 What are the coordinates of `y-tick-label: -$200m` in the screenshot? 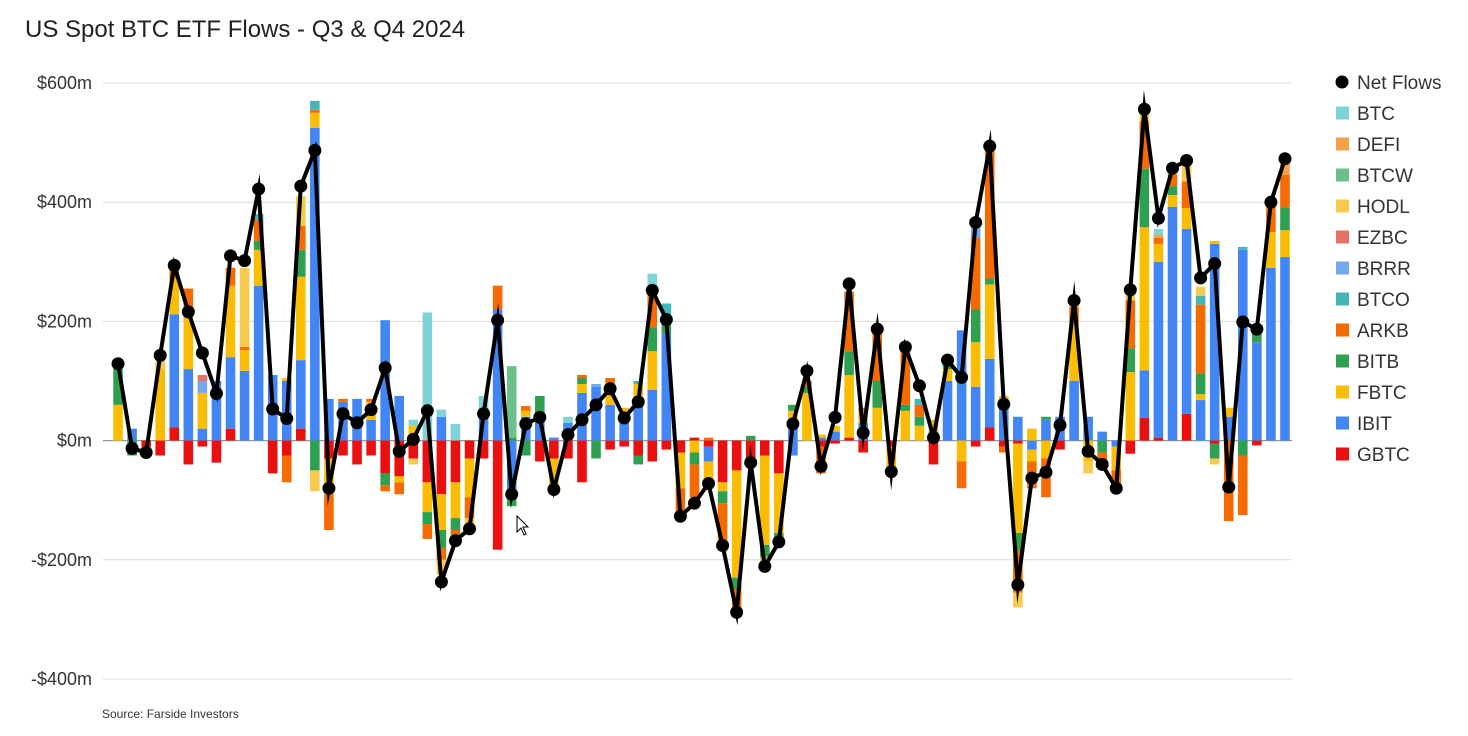 It's located at (61, 560).